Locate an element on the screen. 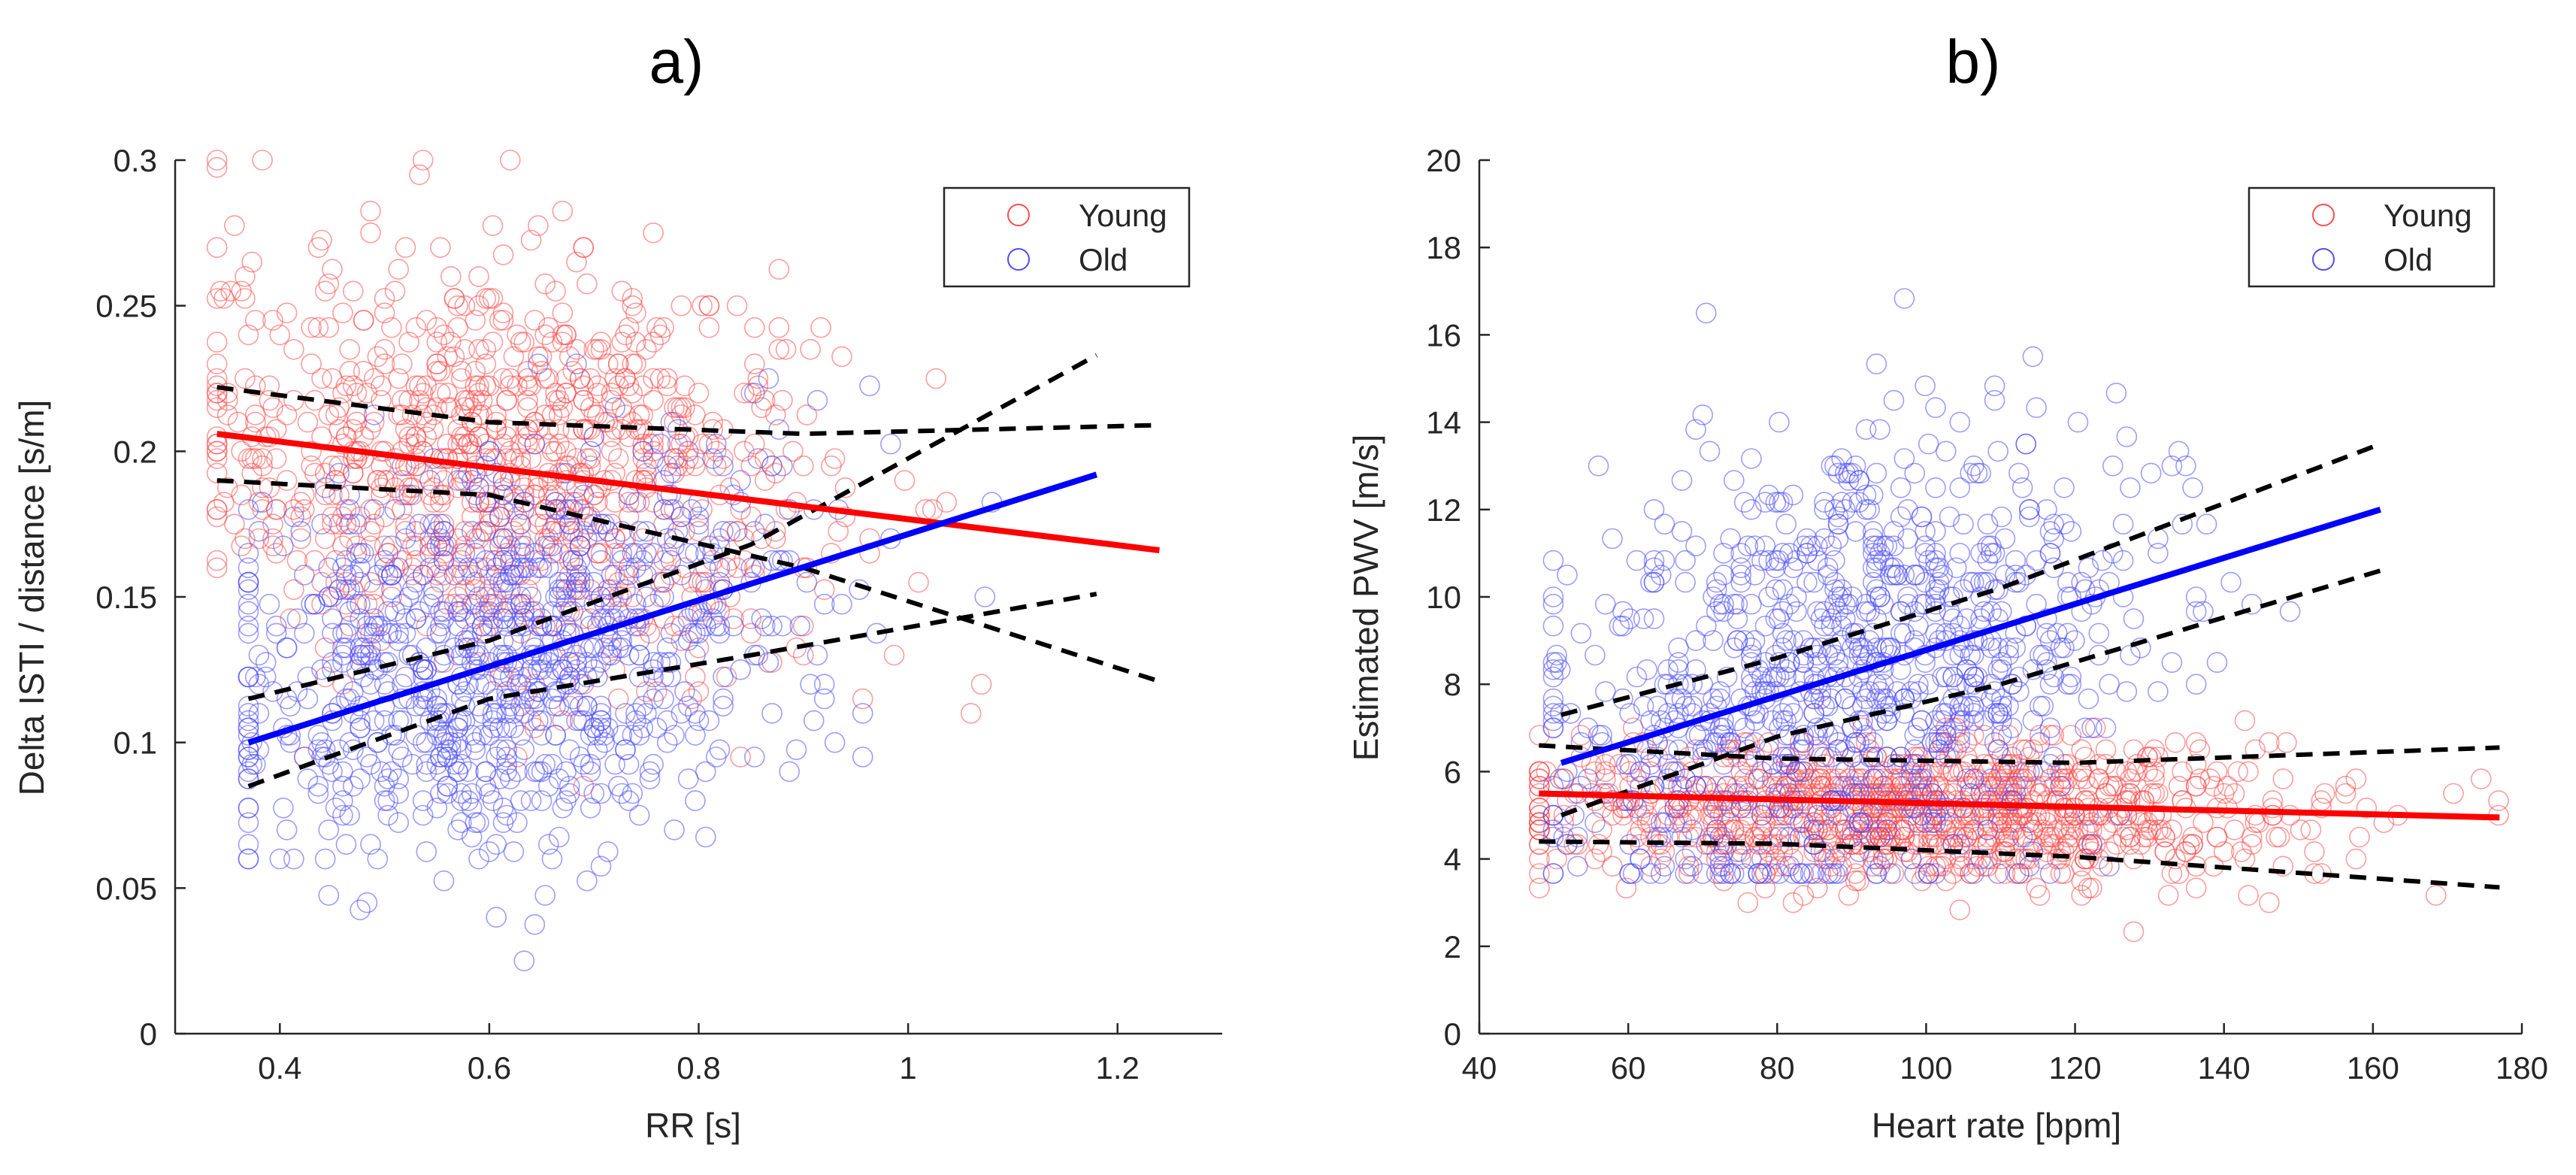 This screenshot has height=1175, width=2576. panel-a-legend-young-marker is located at coordinates (1018, 215).